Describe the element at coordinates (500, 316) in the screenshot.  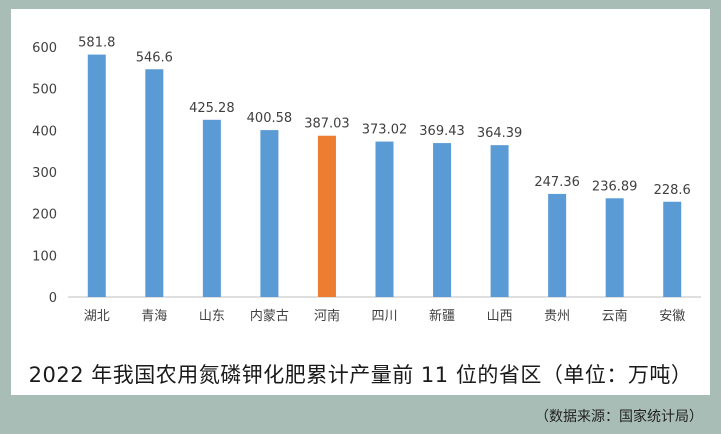
I see `x-tick-label: 山西` at that location.